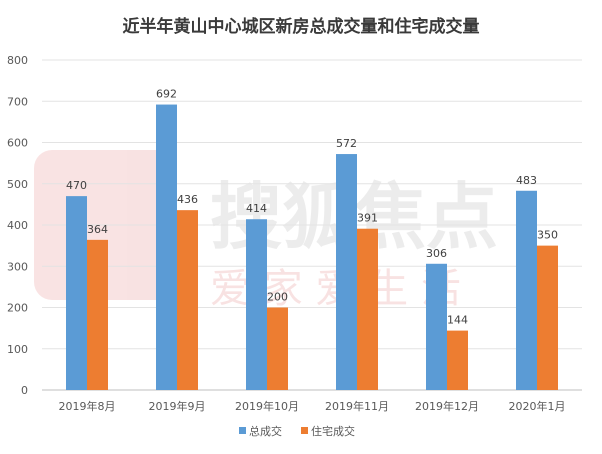 The height and width of the screenshot is (454, 602). I want to click on data-label: 483, so click(526, 180).